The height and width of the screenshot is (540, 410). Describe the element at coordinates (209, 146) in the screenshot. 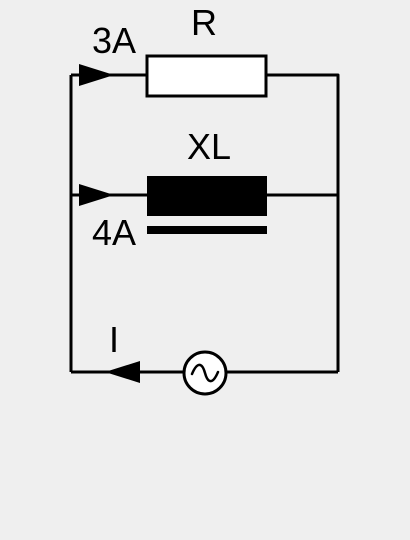

I see `inductor-label: XL` at that location.